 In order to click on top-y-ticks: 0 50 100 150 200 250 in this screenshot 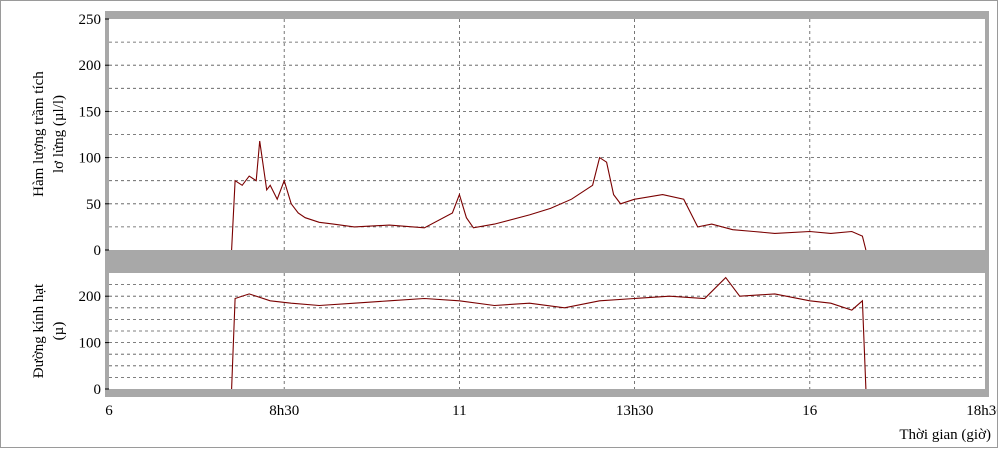, I will do `click(94, 135)`.